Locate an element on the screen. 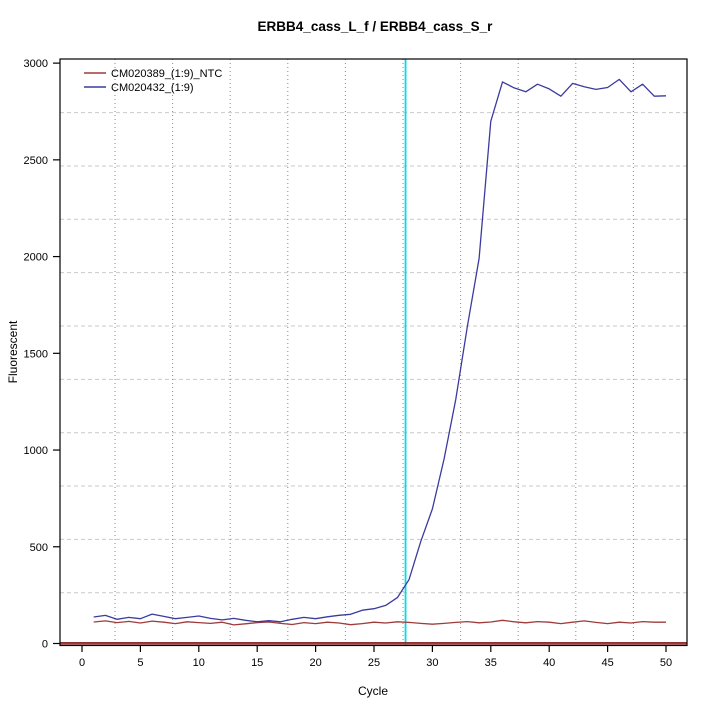 The height and width of the screenshot is (720, 720). legend-label-ntc: CM020389_(1:9)_NTC is located at coordinates (166, 74).